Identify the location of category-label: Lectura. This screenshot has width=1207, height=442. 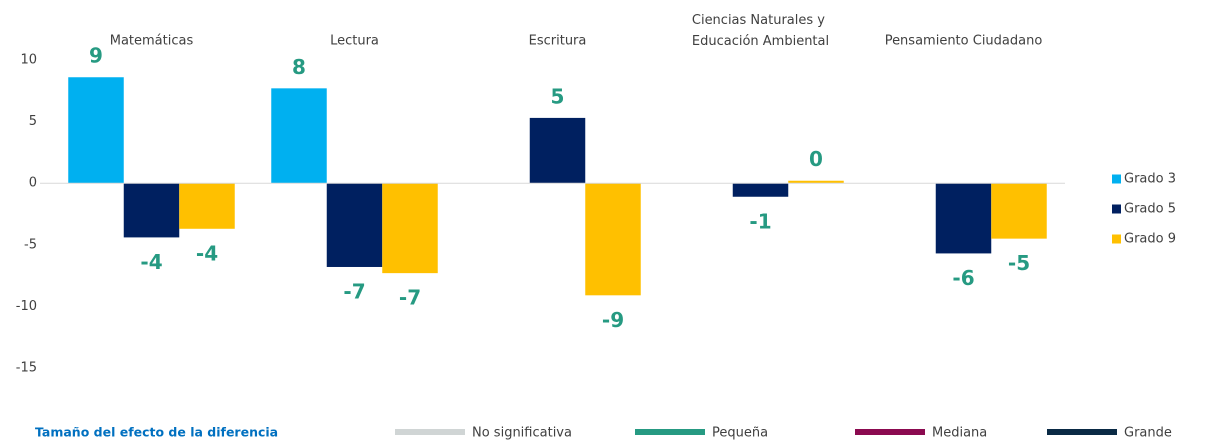
(354, 41).